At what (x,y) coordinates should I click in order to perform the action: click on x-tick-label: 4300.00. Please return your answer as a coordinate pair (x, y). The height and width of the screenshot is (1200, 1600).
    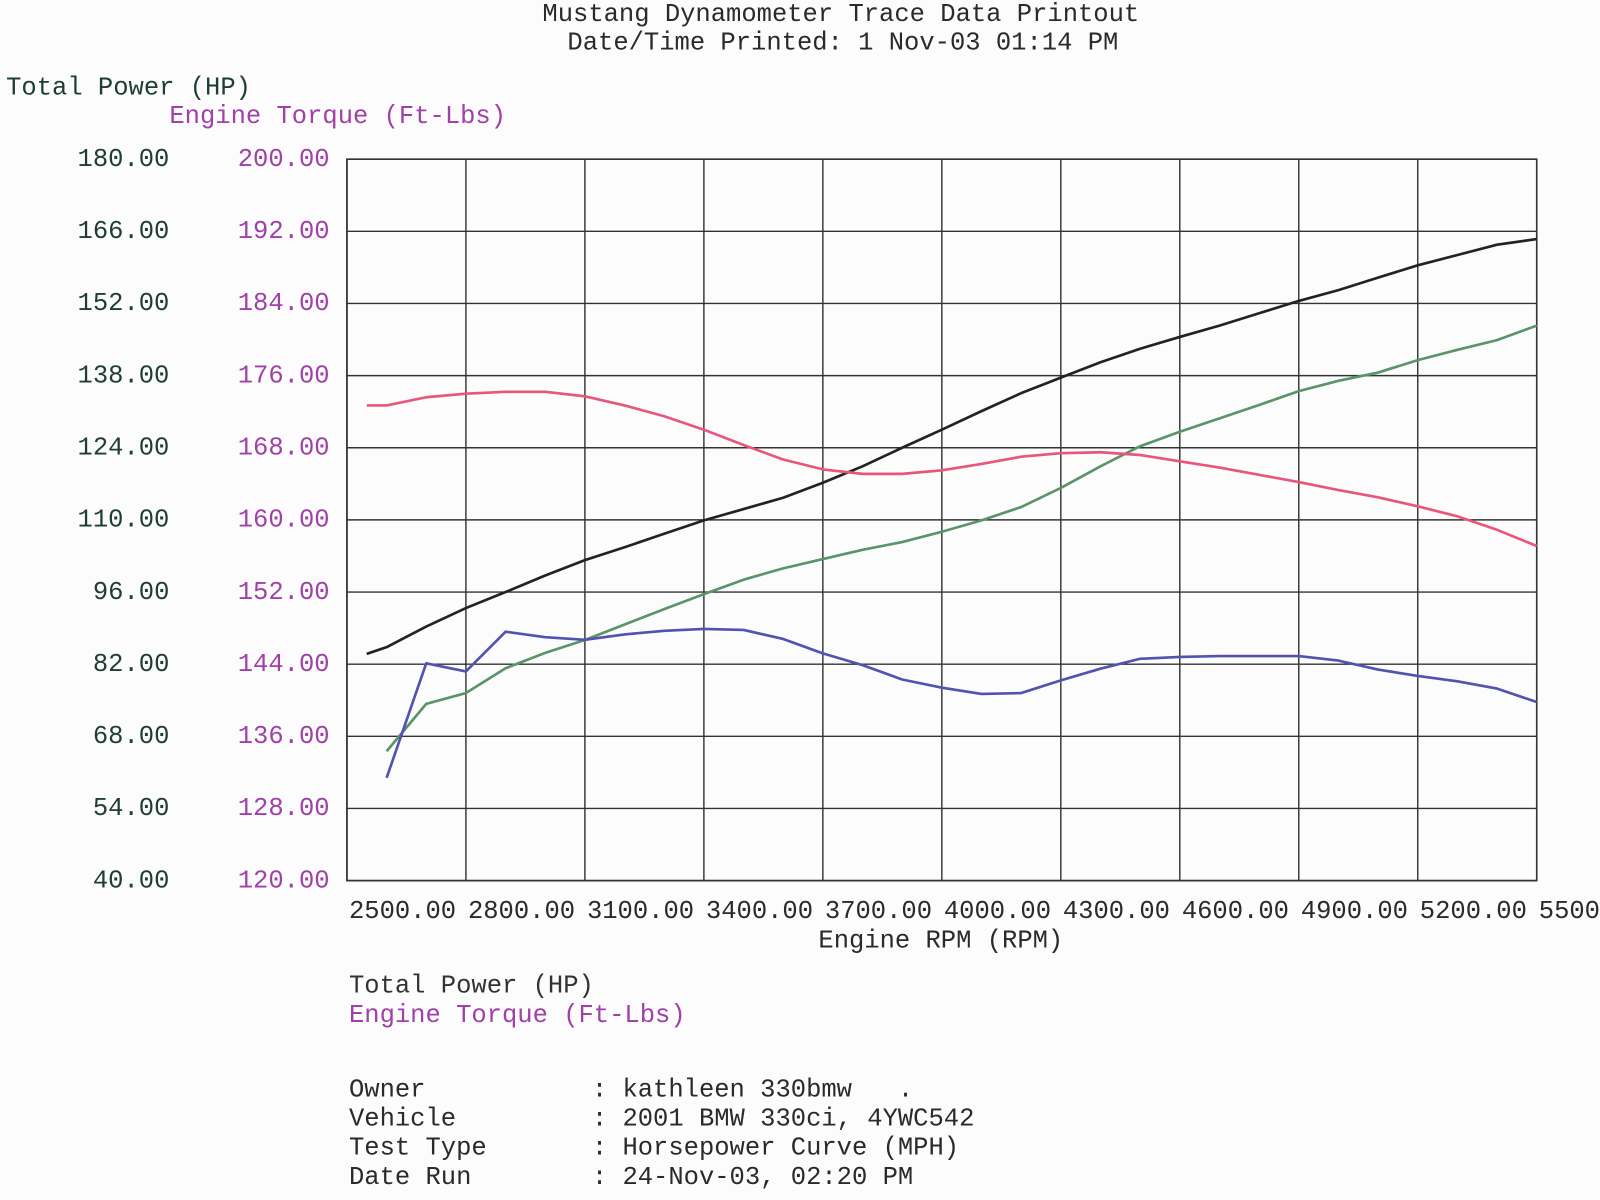
    Looking at the image, I should click on (1116, 911).